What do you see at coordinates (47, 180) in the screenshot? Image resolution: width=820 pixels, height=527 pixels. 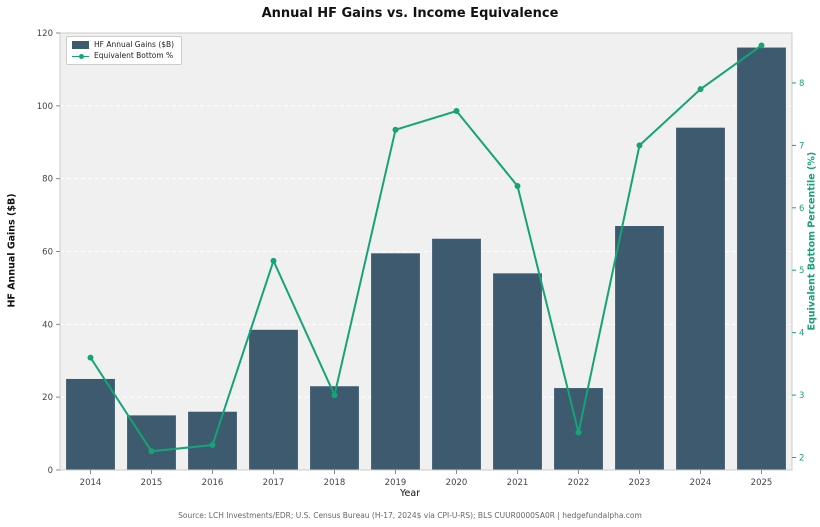 I see `svg-text: 80` at bounding box center [47, 180].